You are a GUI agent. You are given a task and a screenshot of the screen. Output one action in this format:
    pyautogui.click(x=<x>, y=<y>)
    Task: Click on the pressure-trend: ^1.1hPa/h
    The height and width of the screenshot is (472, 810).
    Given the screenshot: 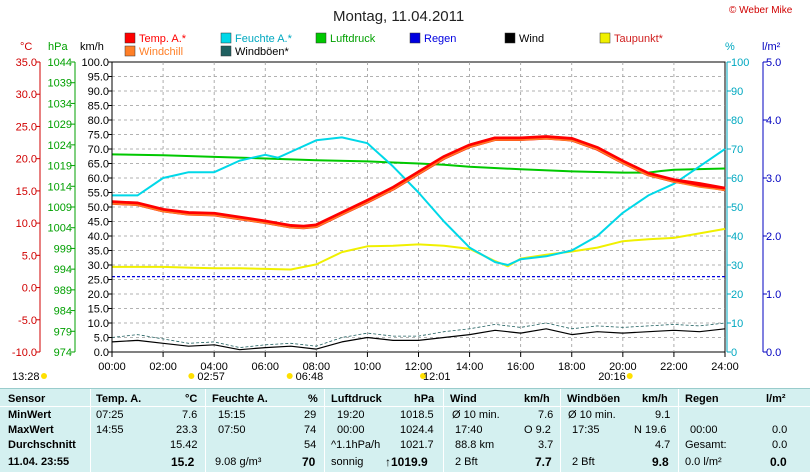 What is the action you would take?
    pyautogui.click(x=356, y=445)
    